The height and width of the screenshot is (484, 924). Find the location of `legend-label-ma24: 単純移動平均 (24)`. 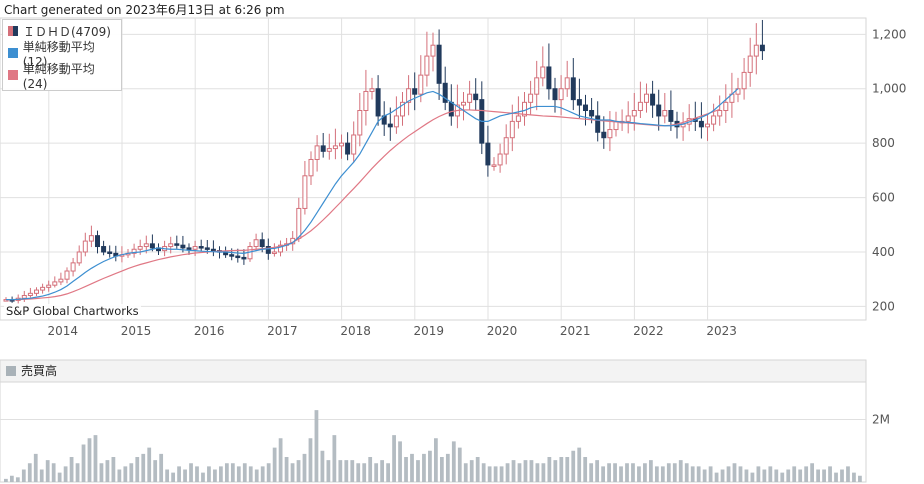

legend-label-ma24: 単純移動平均 (24) is located at coordinates (58, 76).